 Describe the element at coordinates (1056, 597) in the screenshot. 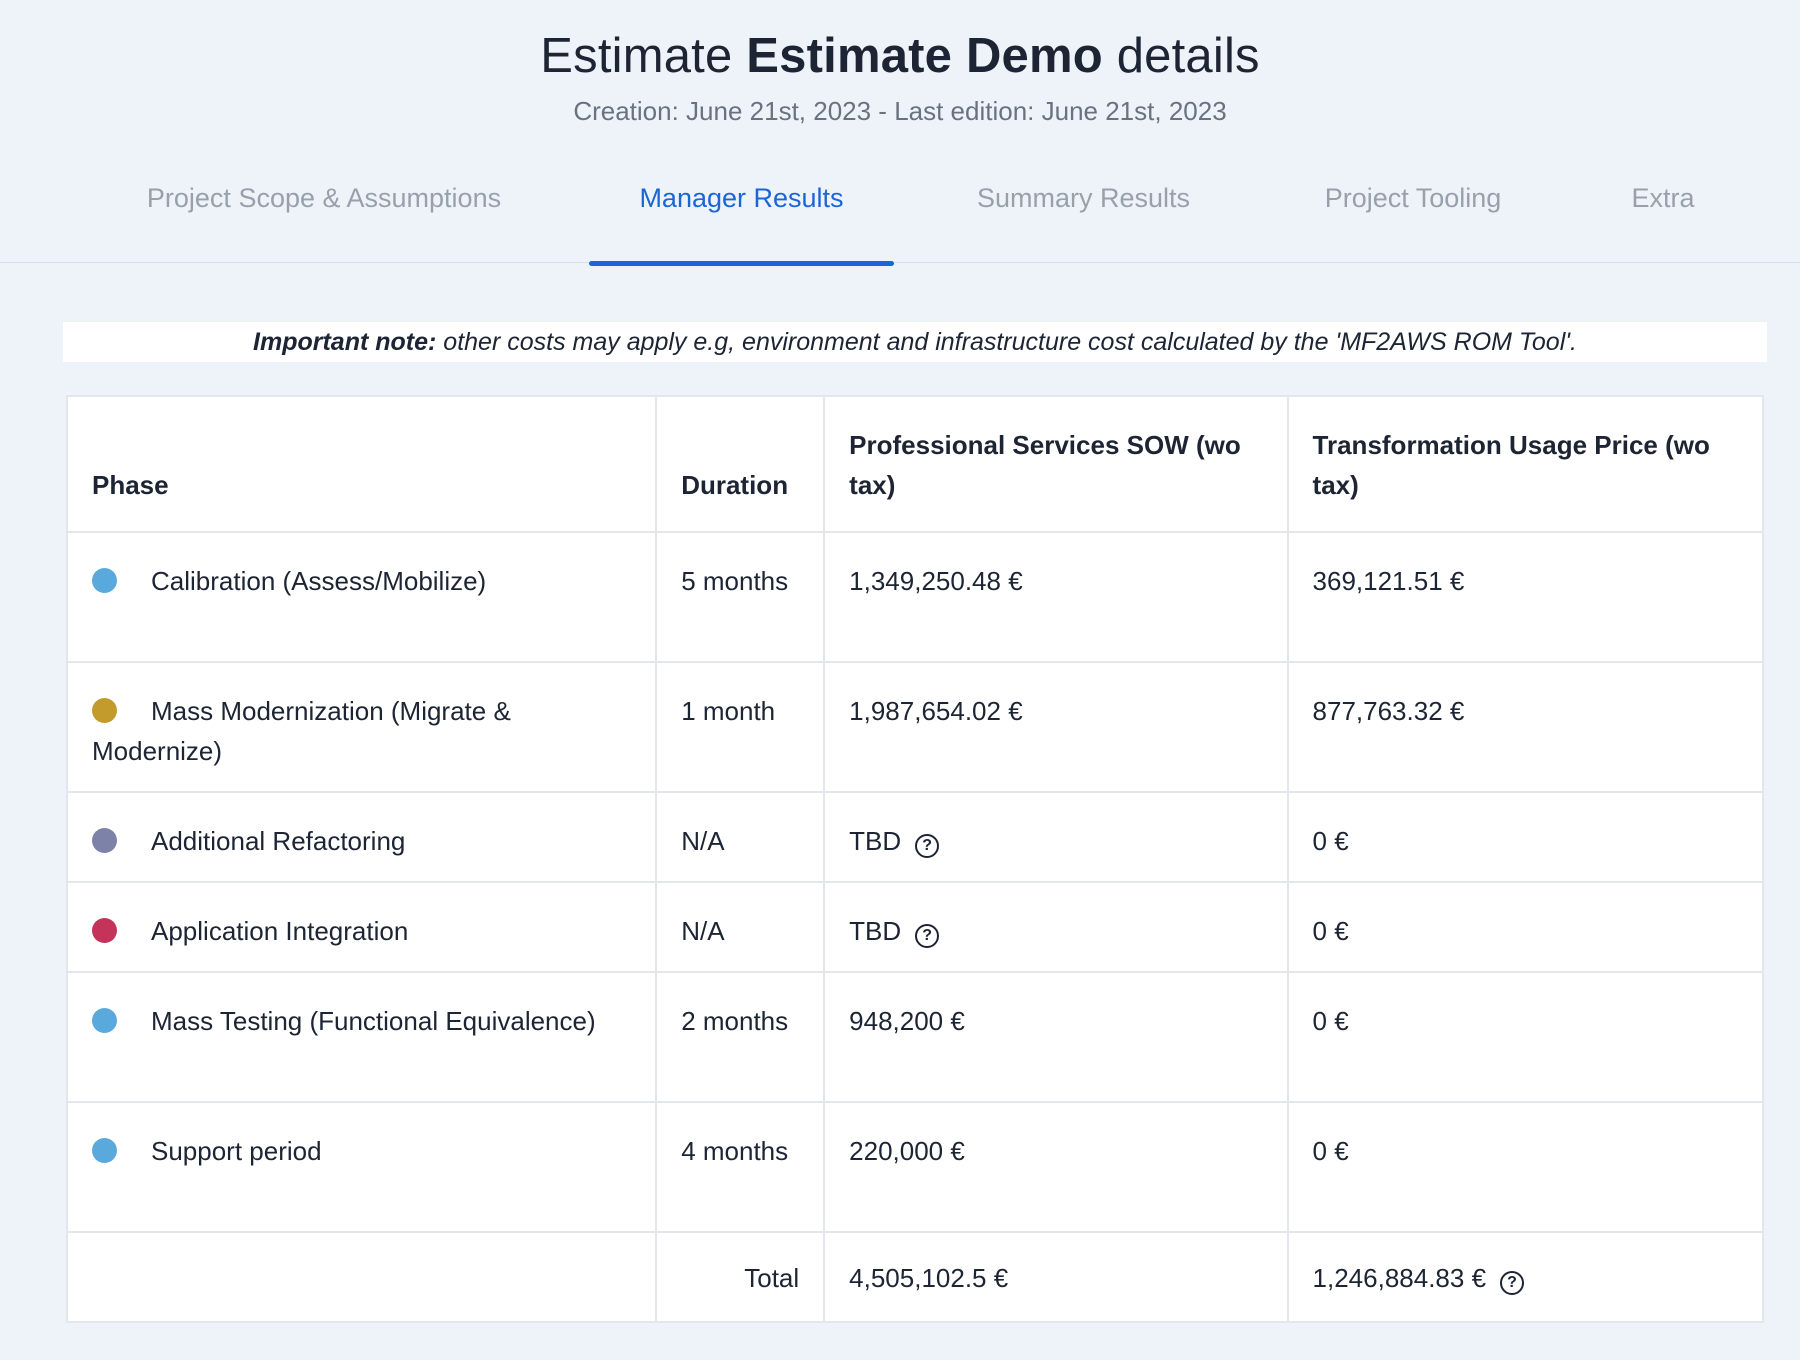

I see `sow-cell: 1,349,250.48 €` at that location.